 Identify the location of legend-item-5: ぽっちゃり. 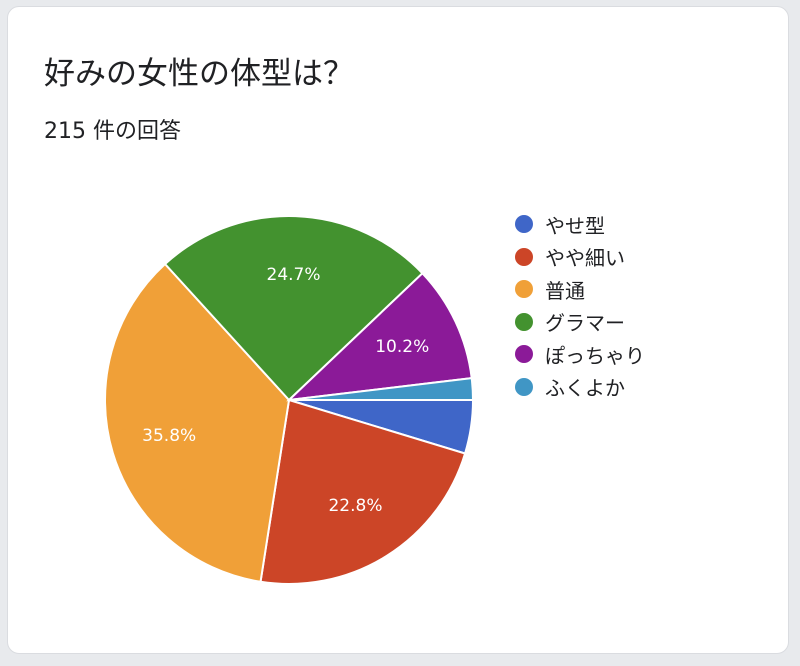
(580, 354).